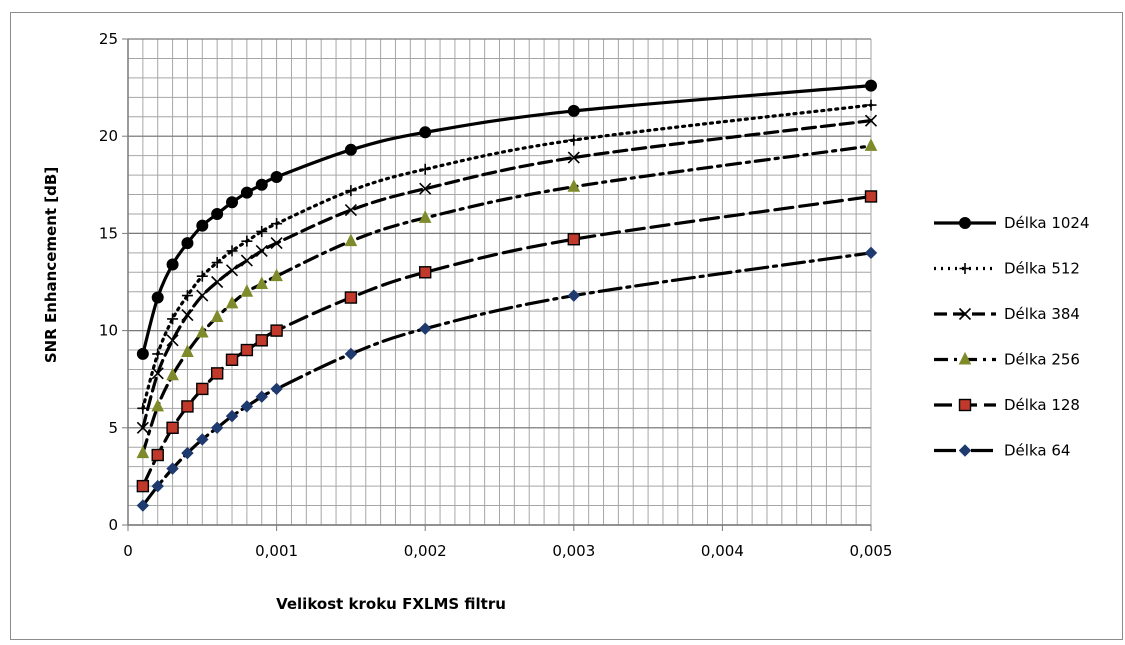 Image resolution: width=1125 pixels, height=645 pixels. What do you see at coordinates (113, 525) in the screenshot?
I see `y-tick-label: 0` at bounding box center [113, 525].